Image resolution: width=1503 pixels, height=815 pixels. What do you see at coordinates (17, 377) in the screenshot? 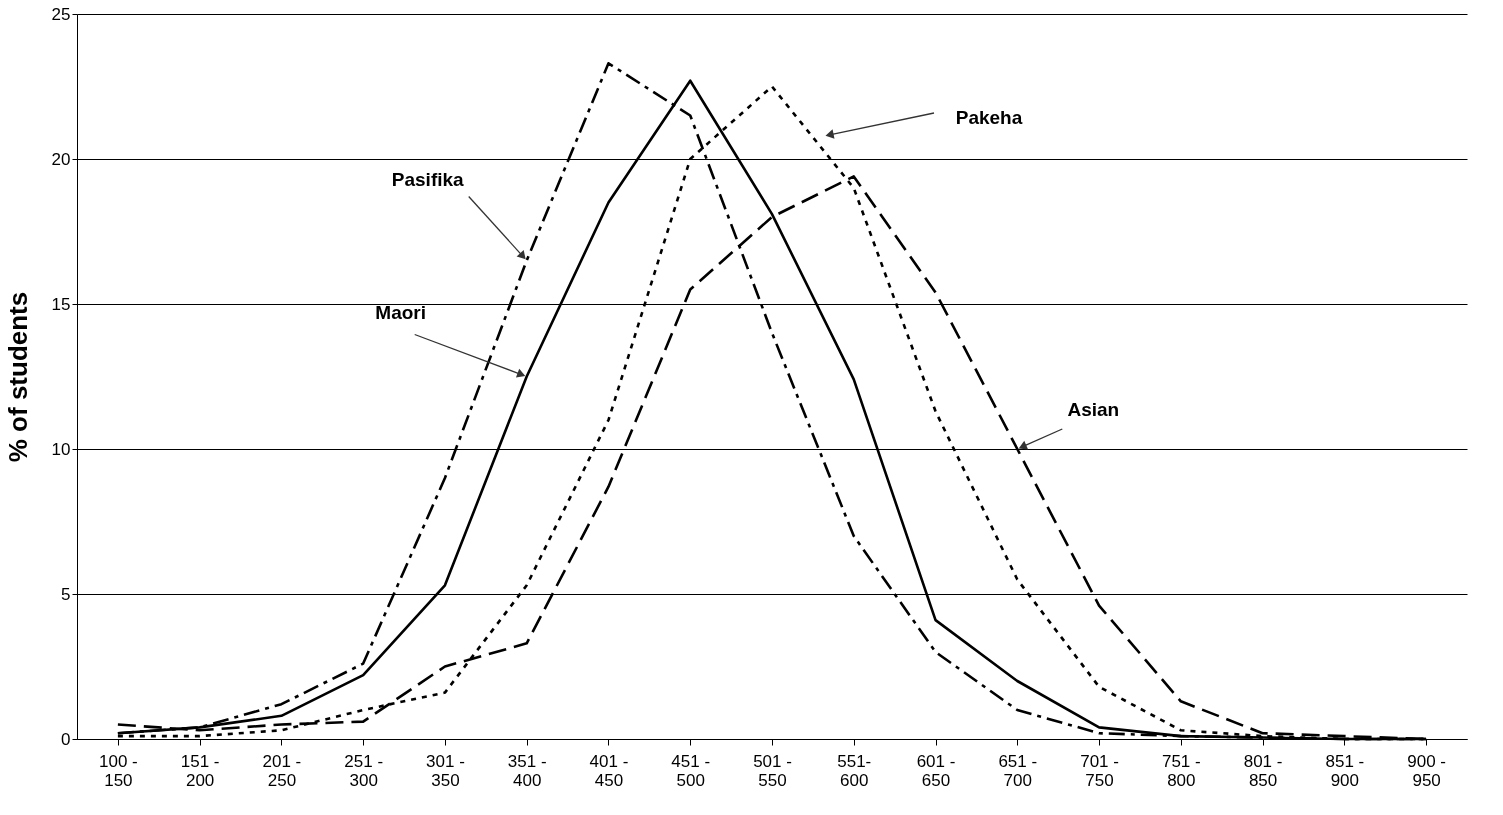
I see `y-axis-title: % of students` at bounding box center [17, 377].